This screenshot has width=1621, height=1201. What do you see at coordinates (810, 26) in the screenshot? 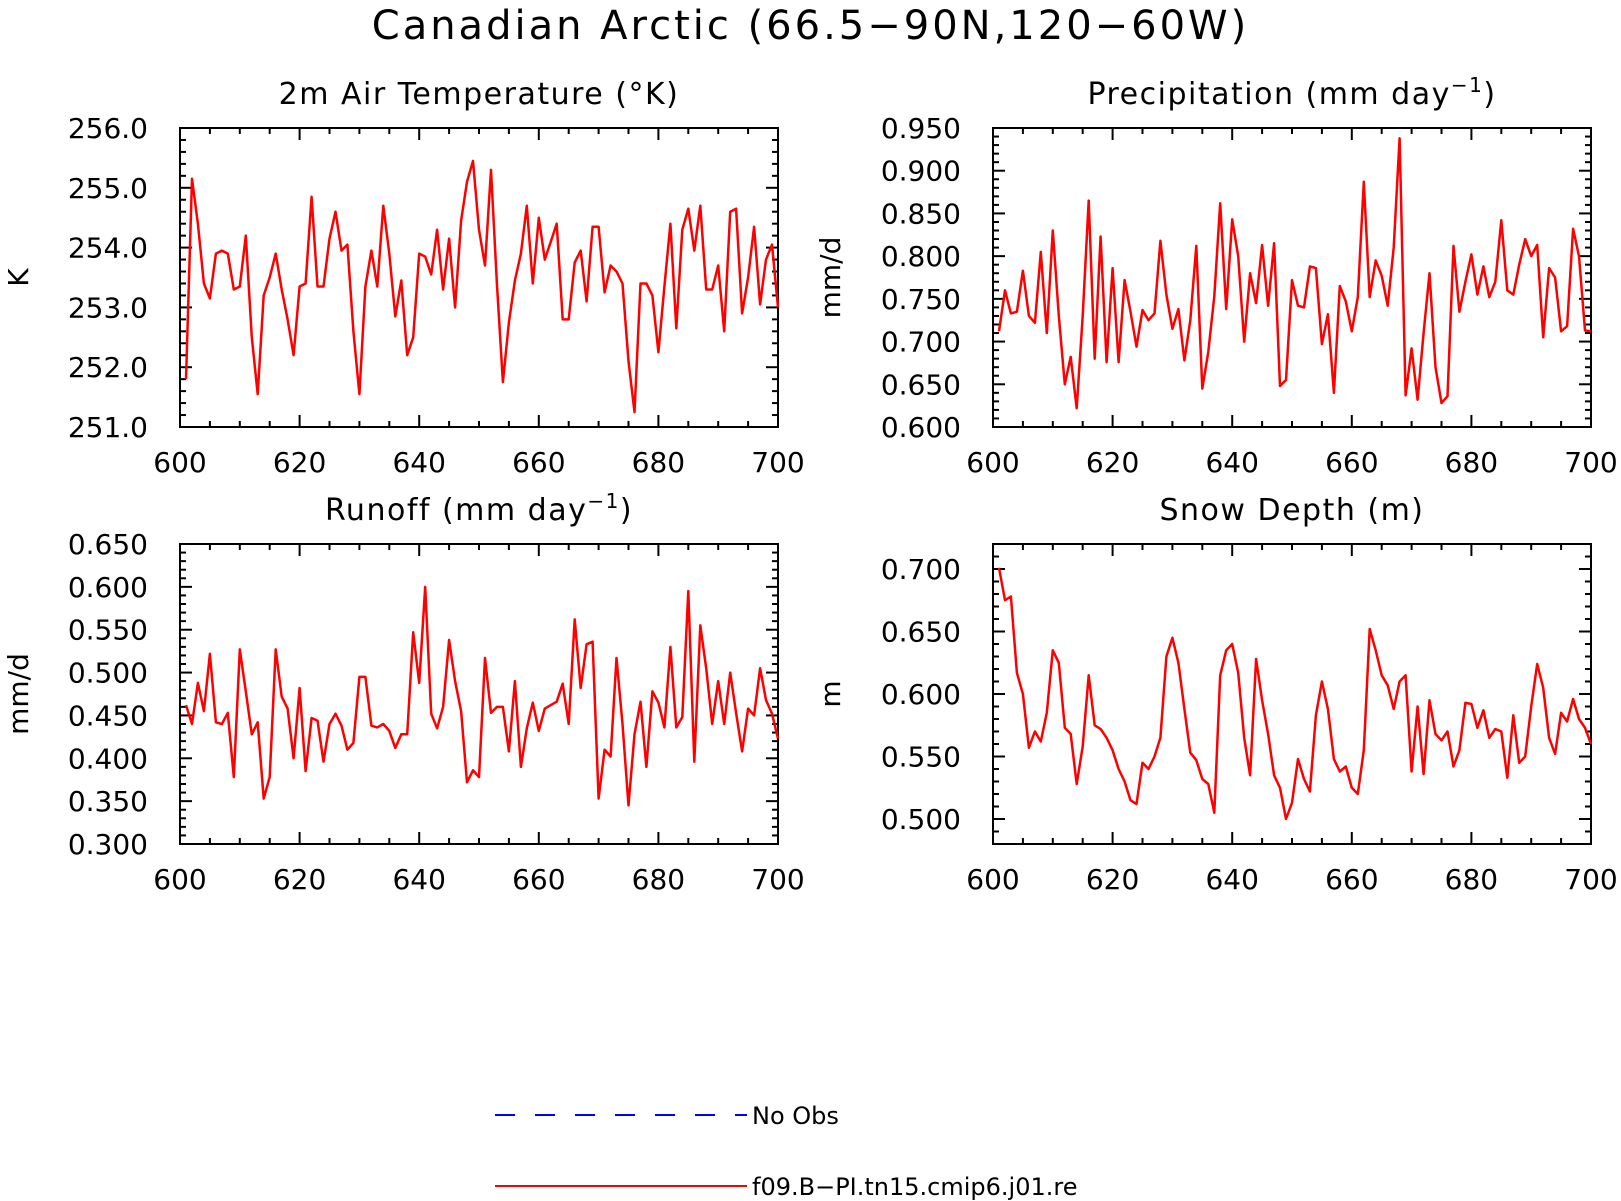
I see `main-title: Canadian Arctic (66.5−90N,120−60W)` at bounding box center [810, 26].